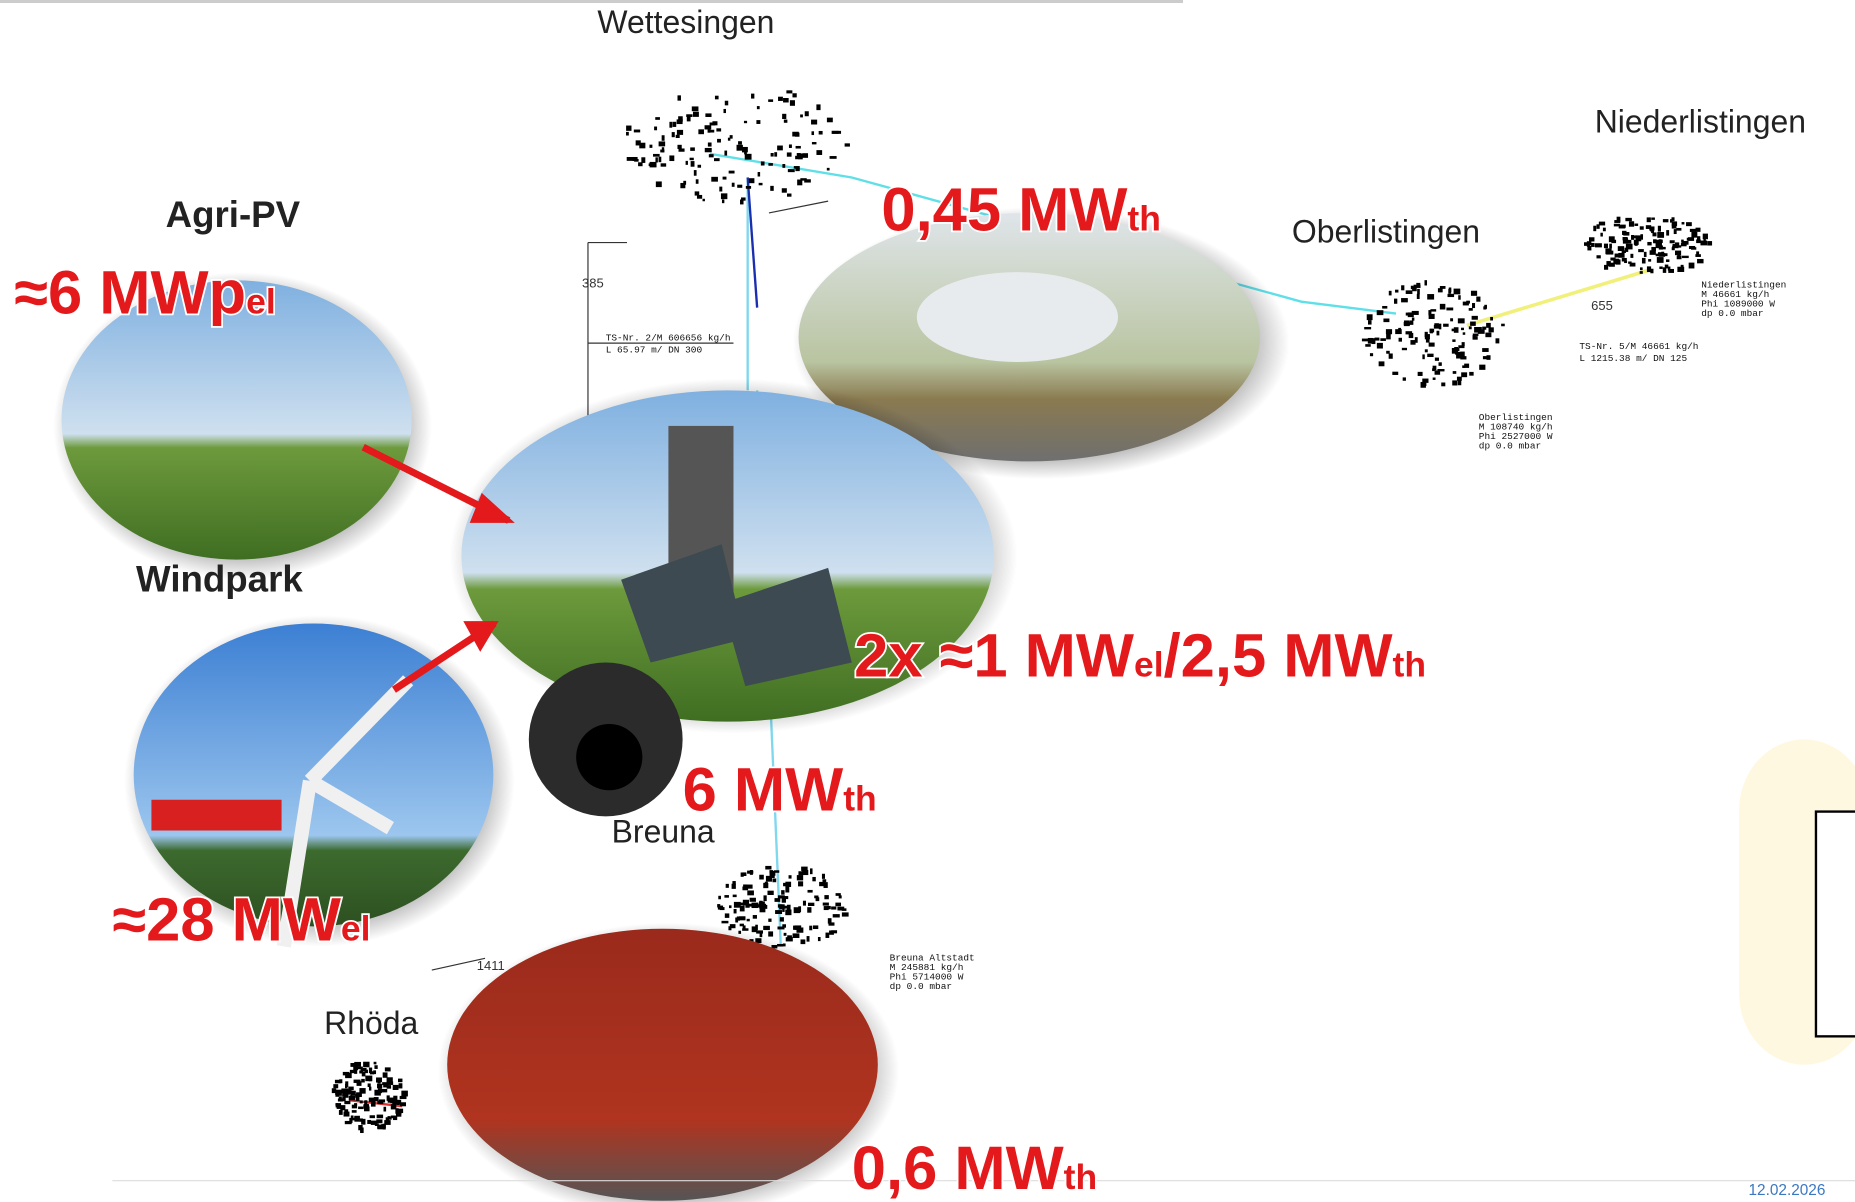 Image resolution: width=1855 pixels, height=1202 pixels. Describe the element at coordinates (1602, 305) in the screenshot. I see `map-annotation: 655` at that location.